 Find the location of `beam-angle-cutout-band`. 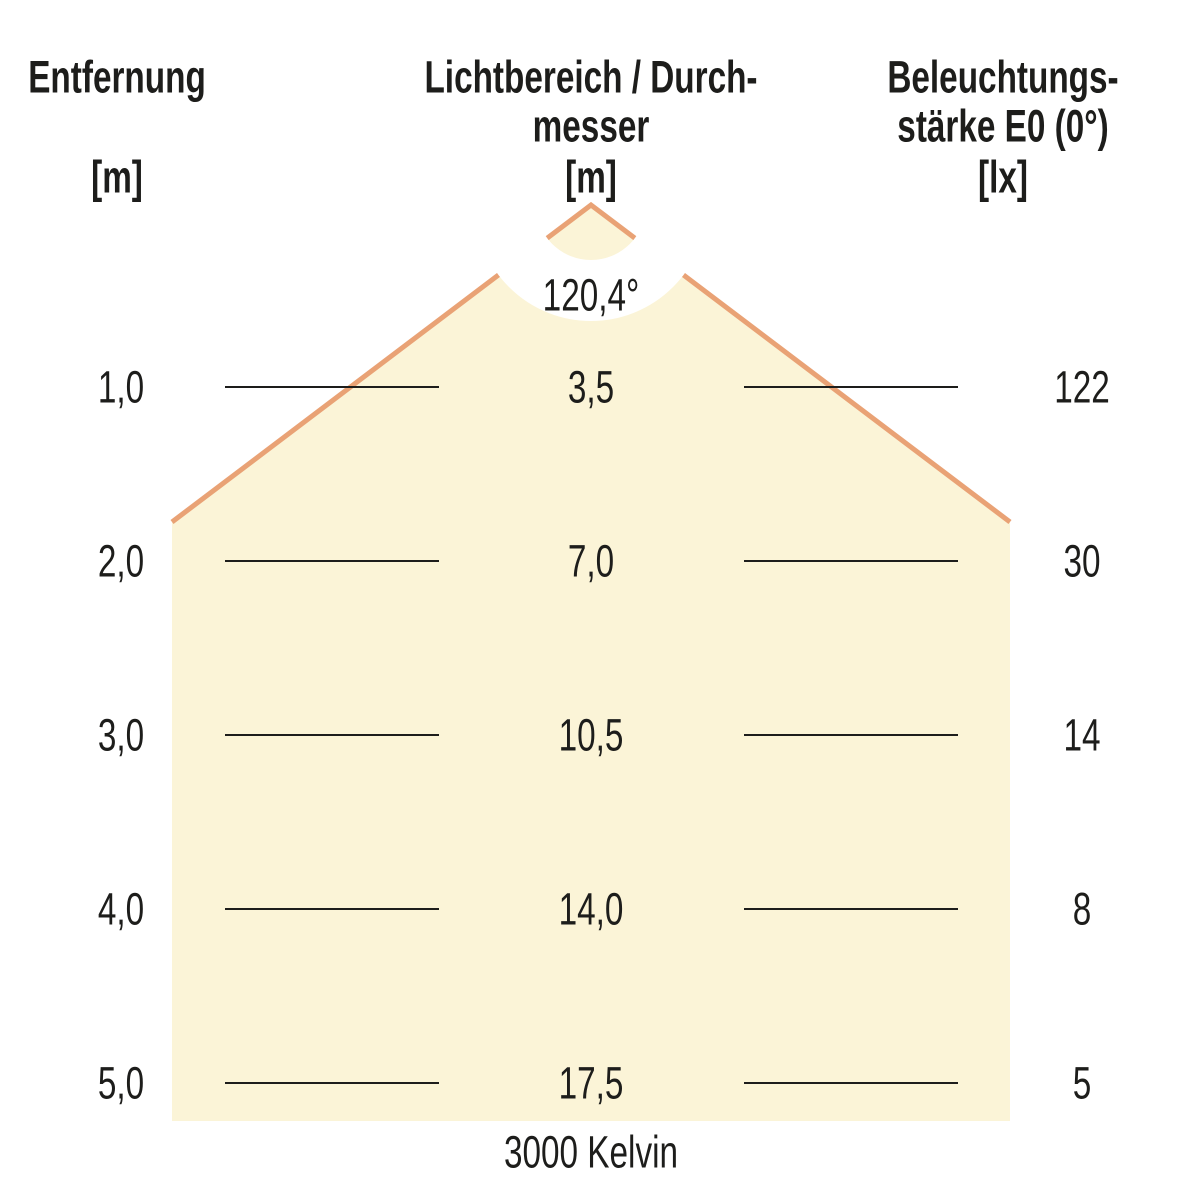

beam-angle-cutout-band is located at coordinates (591, 205).